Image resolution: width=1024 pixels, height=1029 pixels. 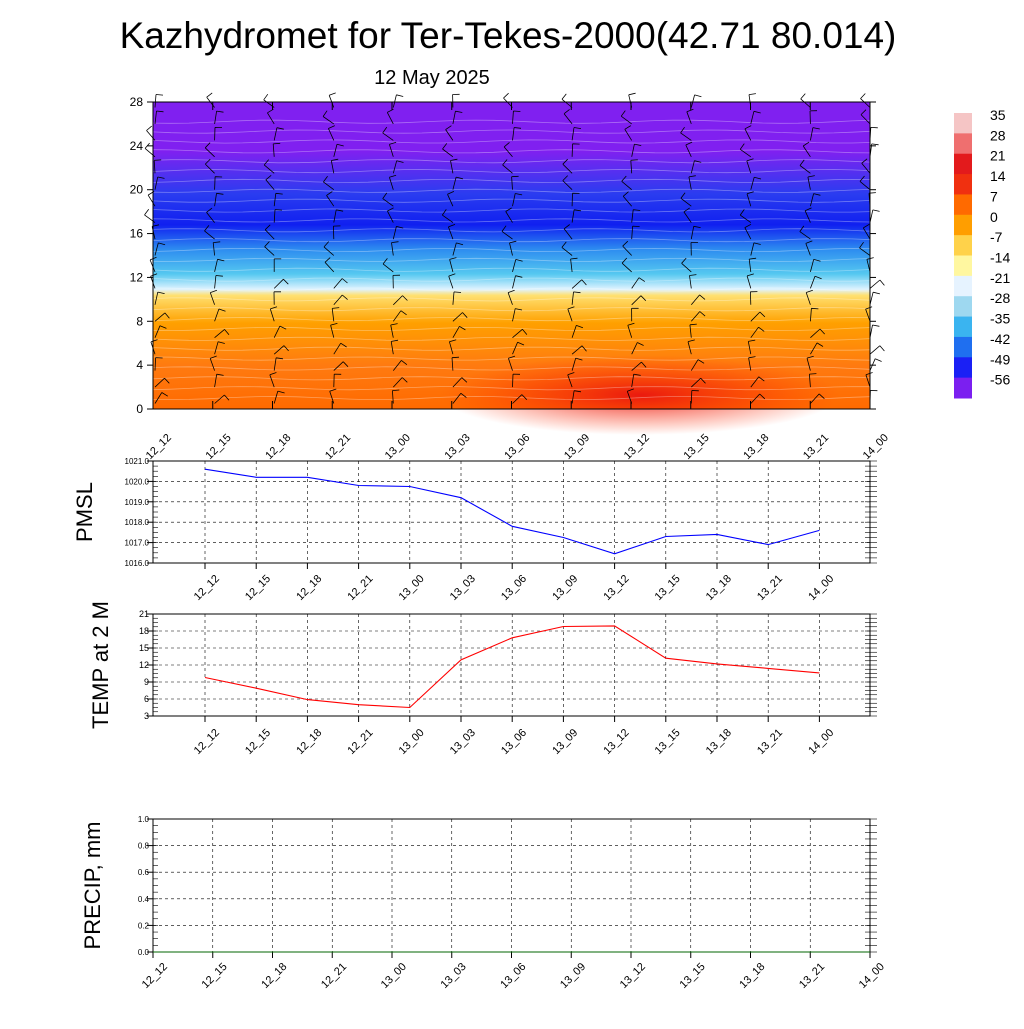 What do you see at coordinates (144, 952) in the screenshot?
I see `y-tick-label: 0.0` at bounding box center [144, 952].